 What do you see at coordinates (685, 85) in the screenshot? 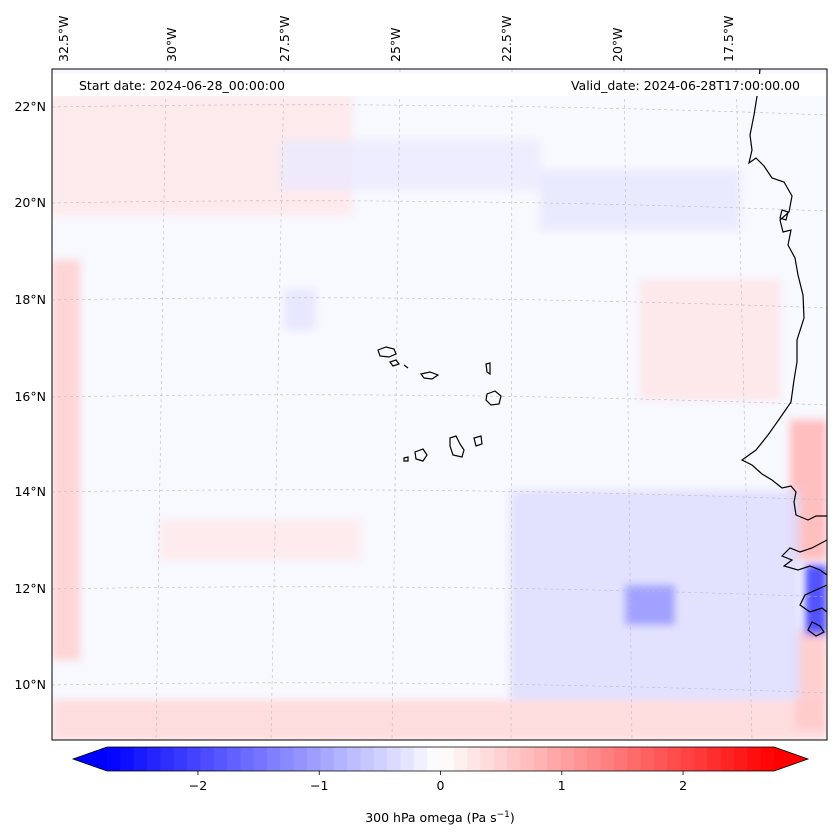
I see `valid-date-label: Valid_date: 2024-06-28T17:00:00.00` at bounding box center [685, 85].